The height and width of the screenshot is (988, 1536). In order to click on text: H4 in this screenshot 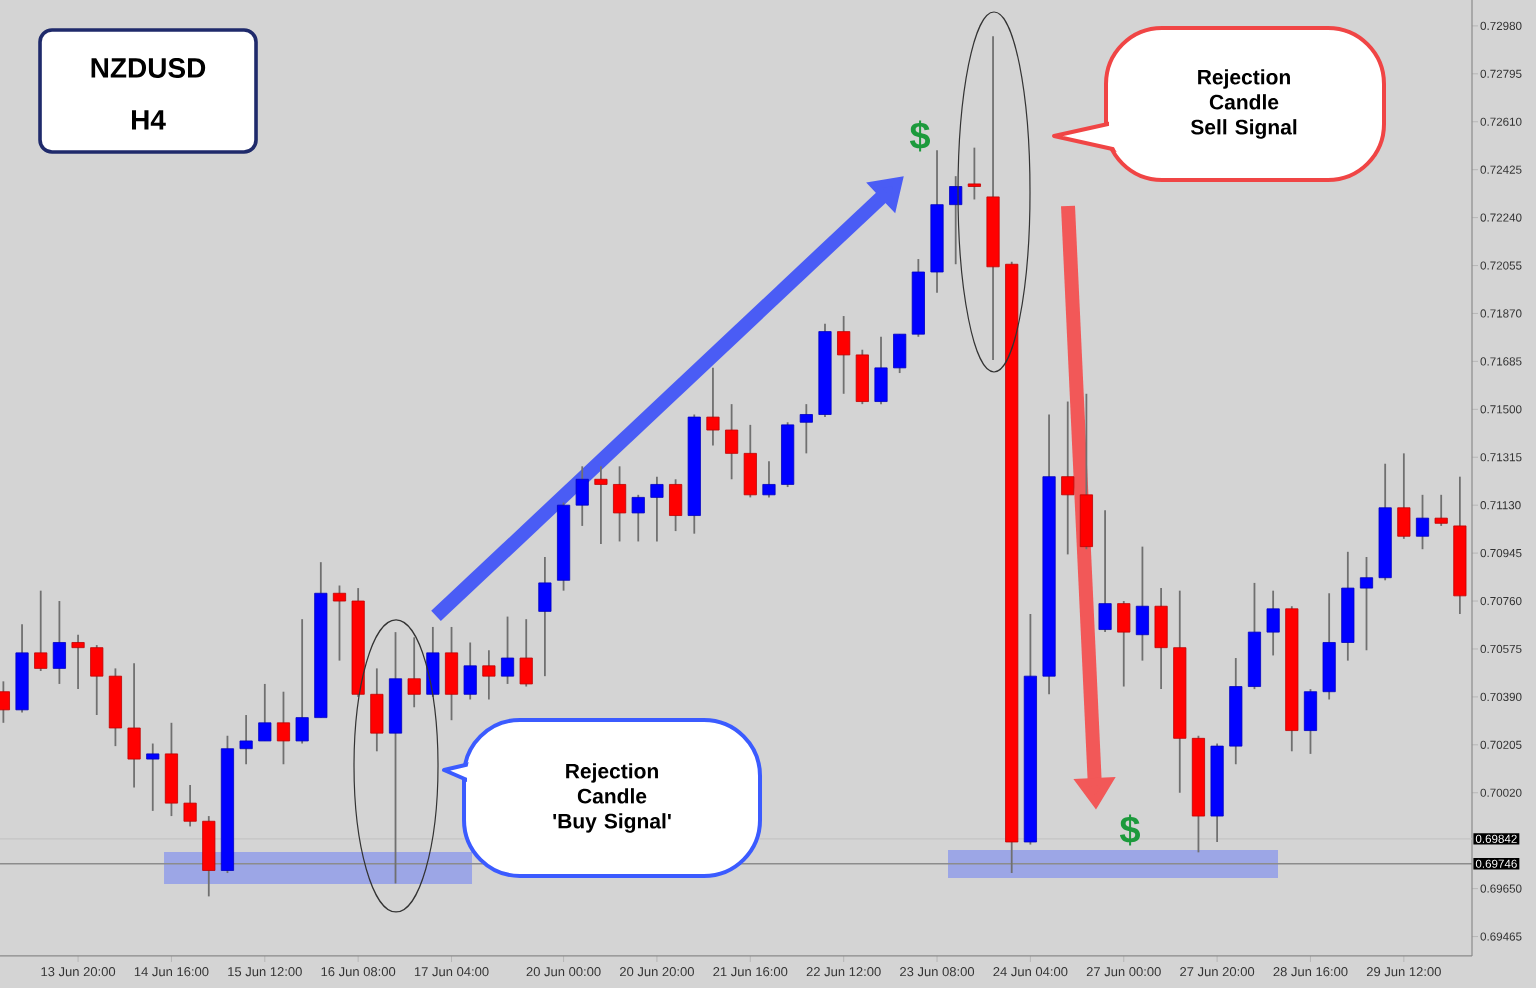, I will do `click(149, 120)`.